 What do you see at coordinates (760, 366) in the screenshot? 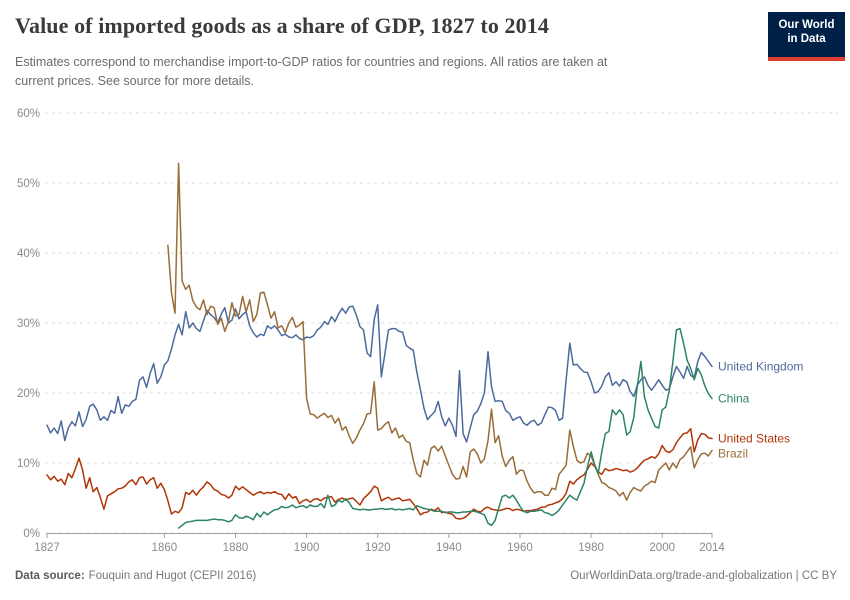
I see `svg-text: United Kingdom` at bounding box center [760, 366].